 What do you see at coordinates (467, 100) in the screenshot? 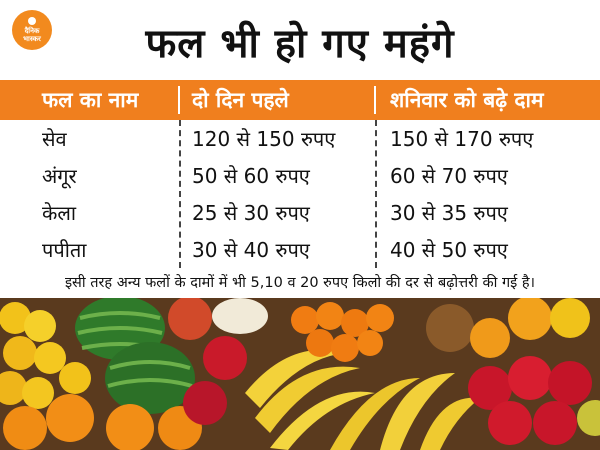
I see `header-saturday-prices: शनिवार को बढ़े दाम` at bounding box center [467, 100].